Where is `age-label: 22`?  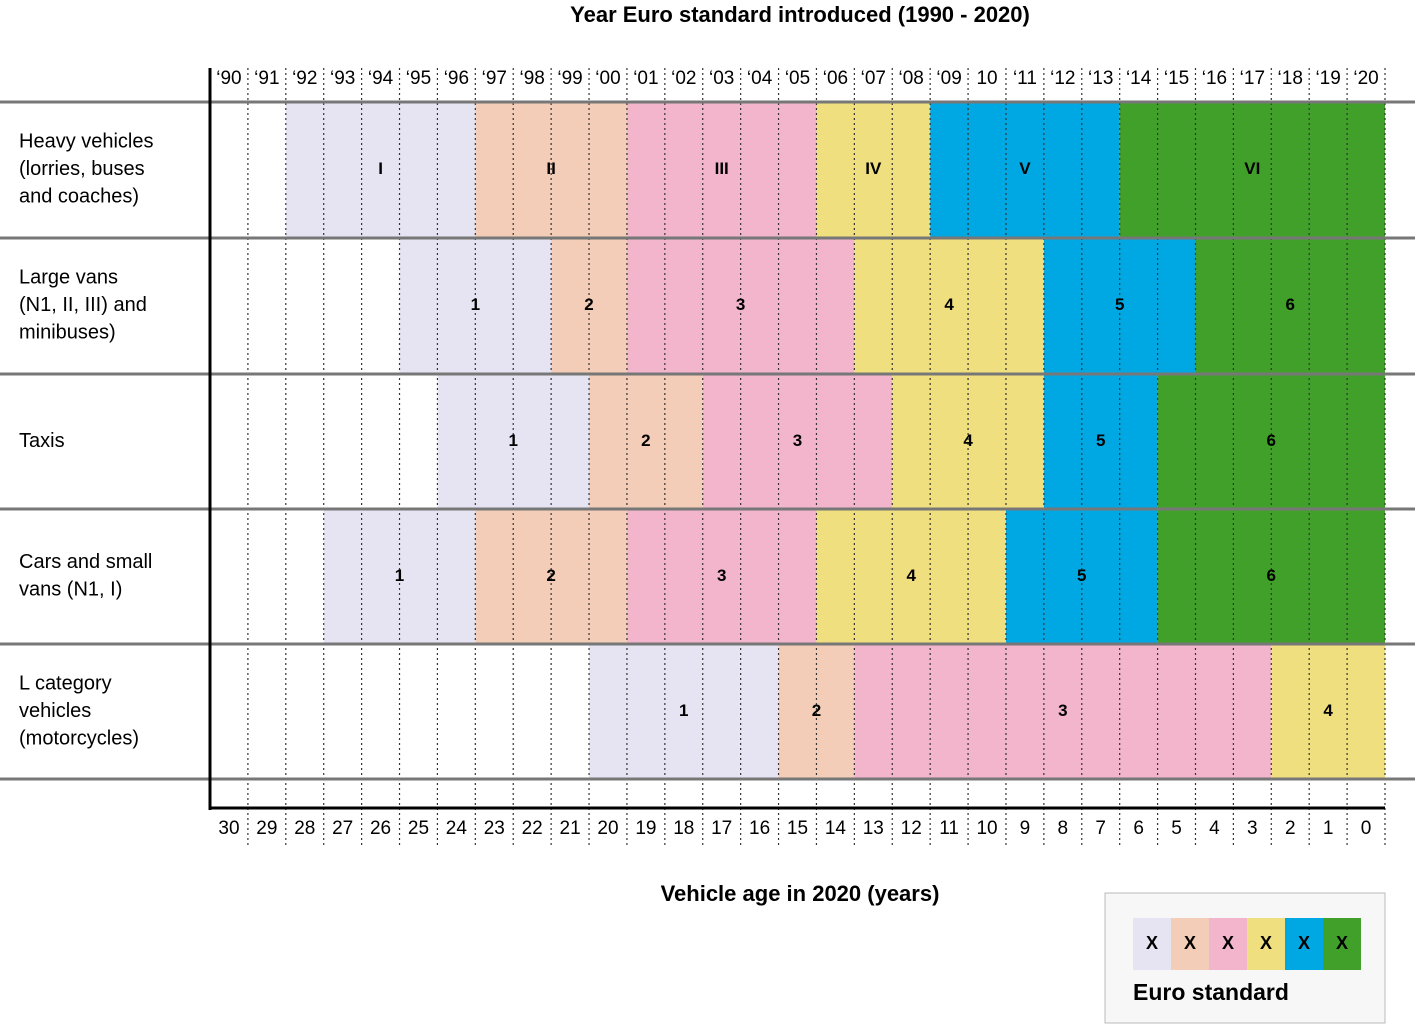
age-label: 22 is located at coordinates (532, 828).